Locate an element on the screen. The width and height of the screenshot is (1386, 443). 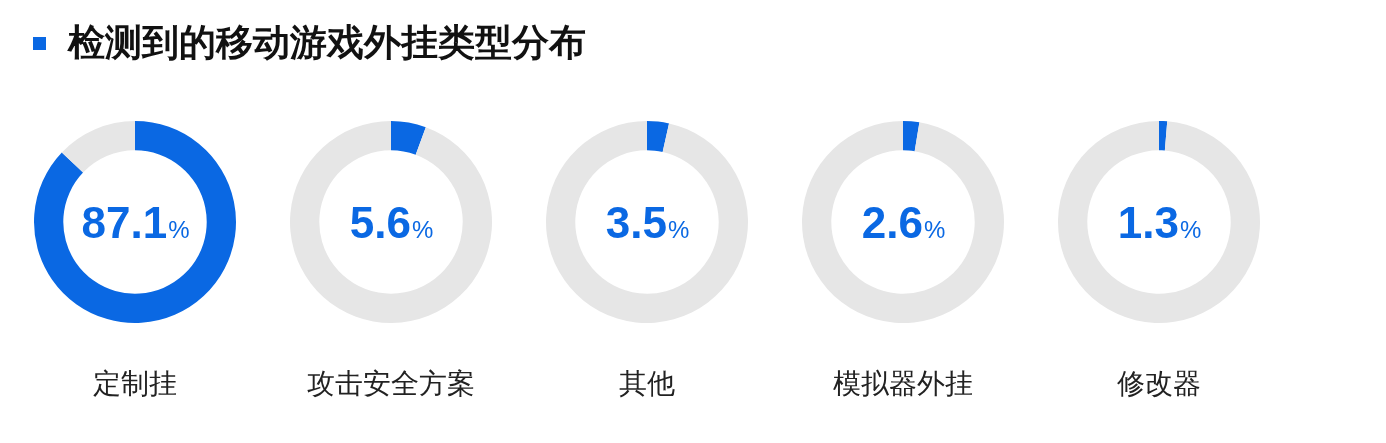
text: 模拟器外挂 is located at coordinates (903, 383).